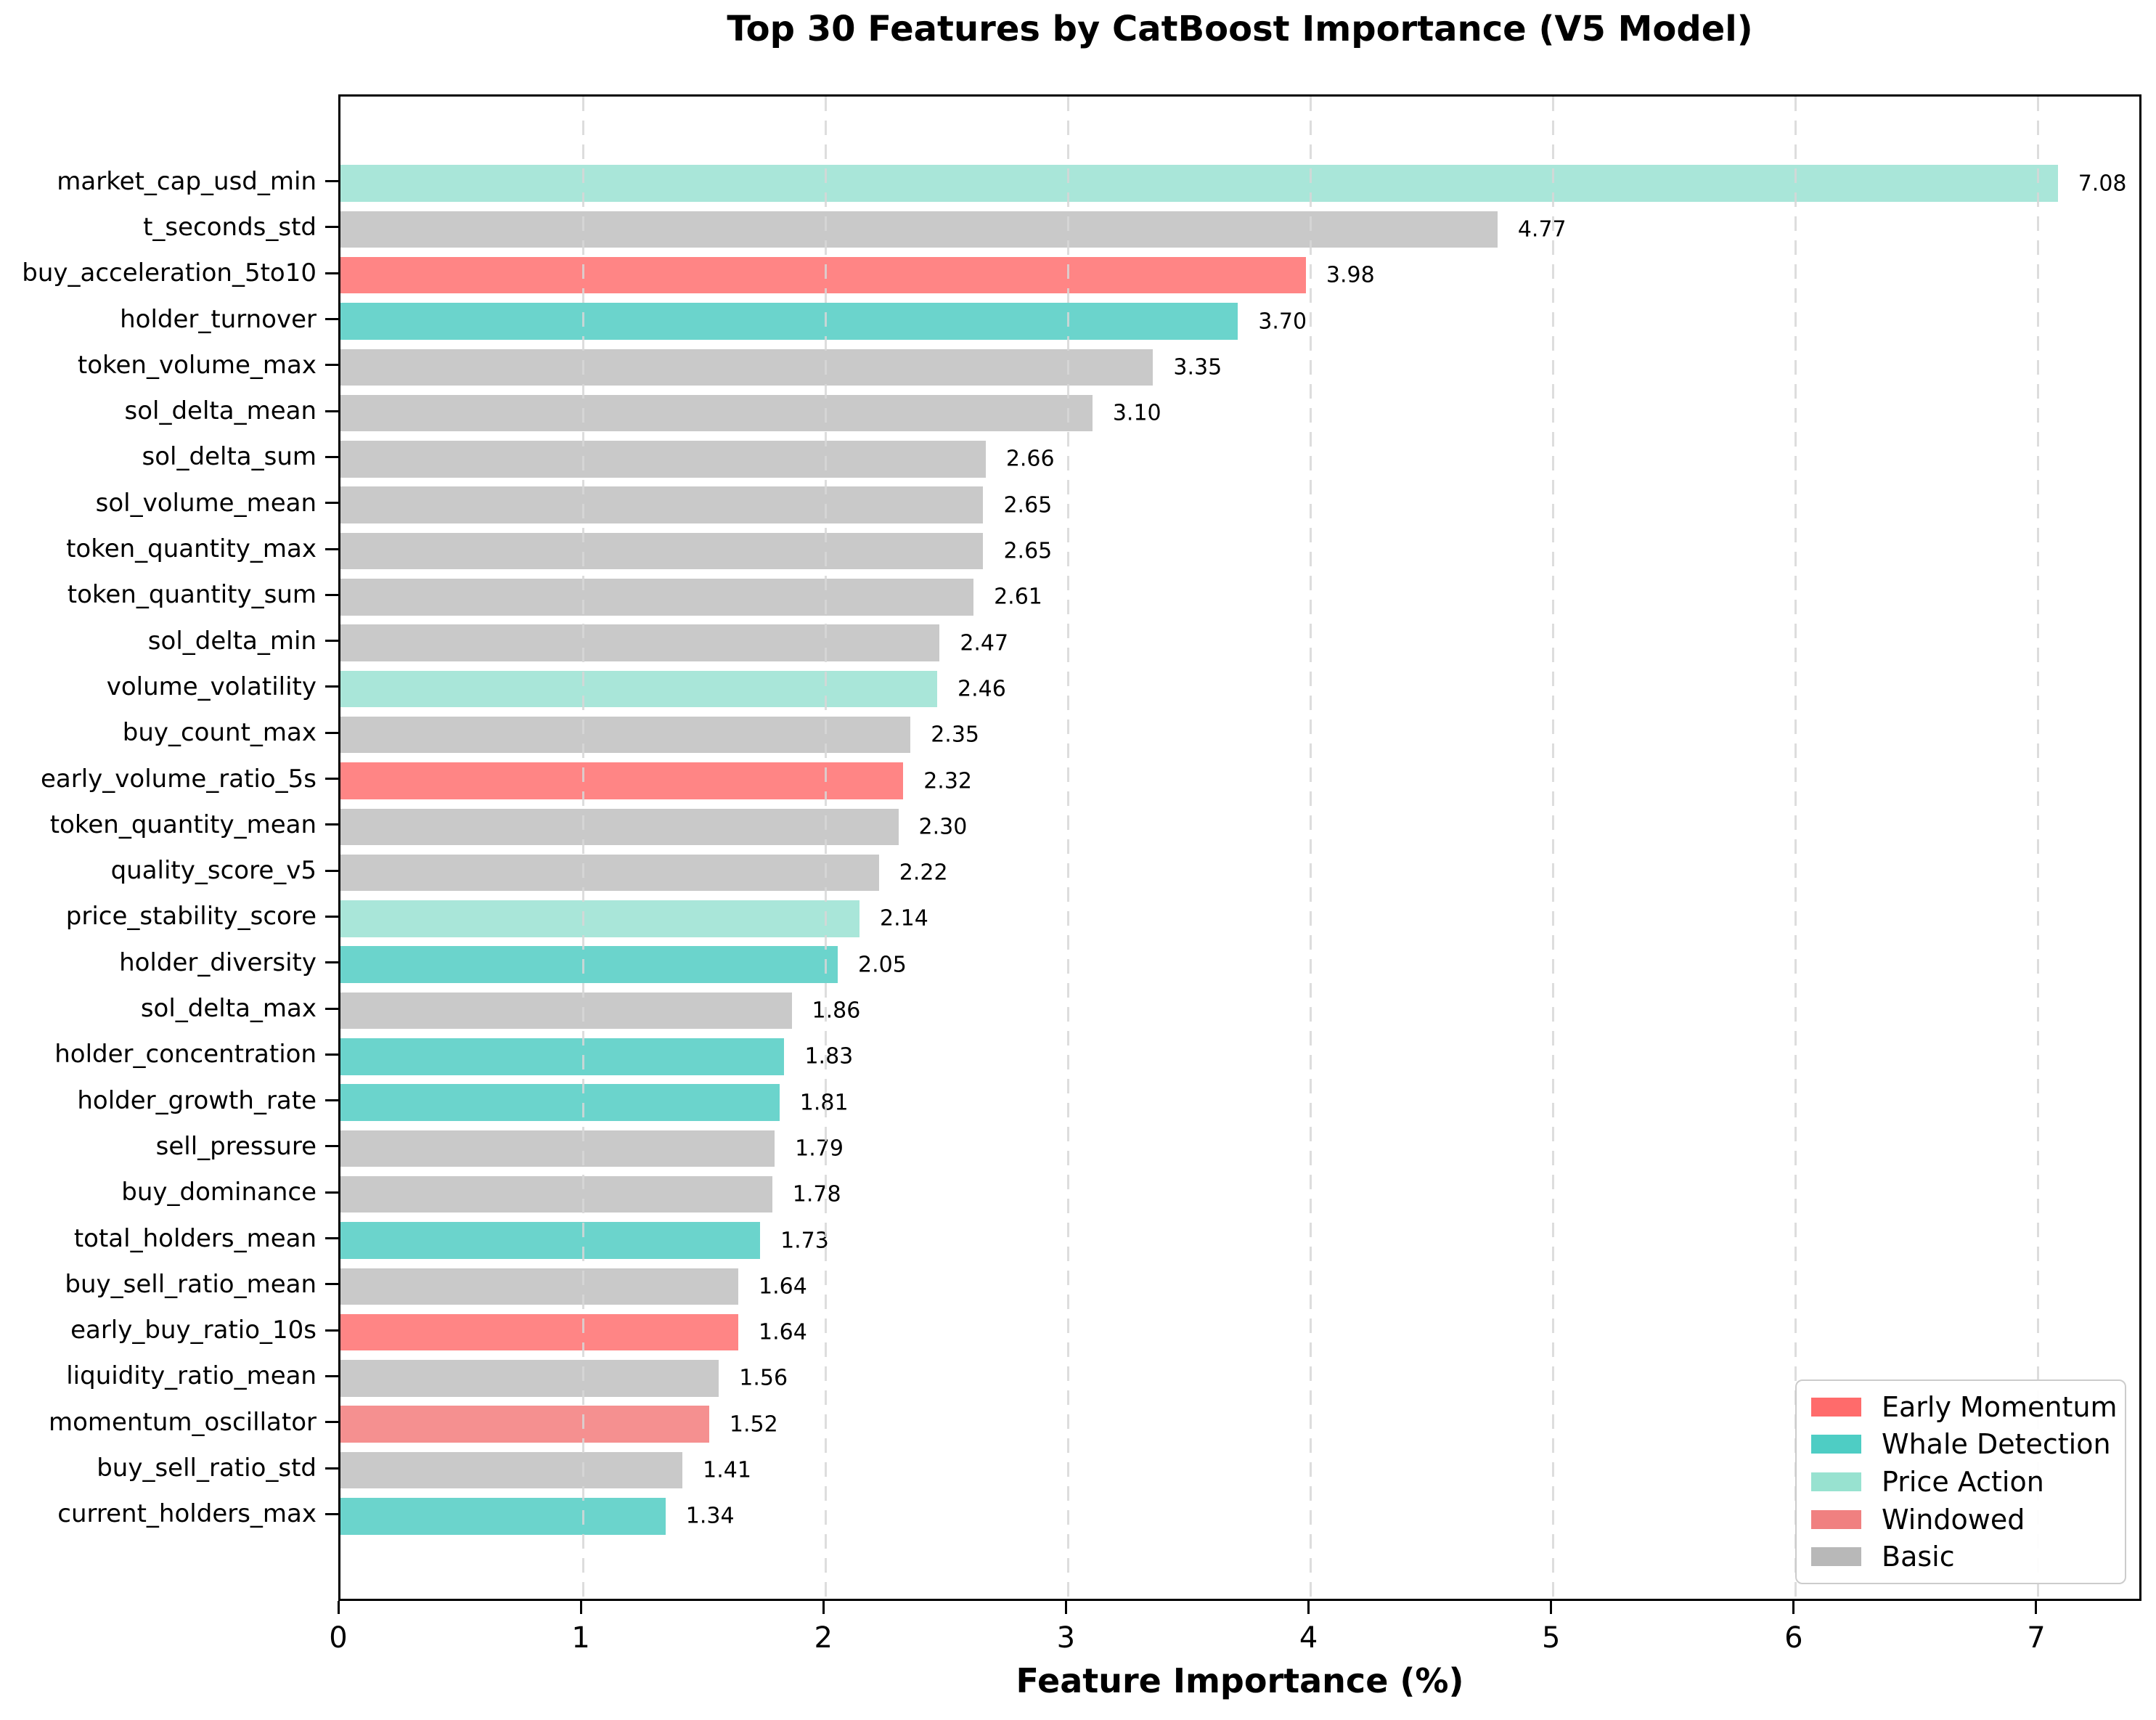 Image resolution: width=2156 pixels, height=1720 pixels. What do you see at coordinates (1836, 1407) in the screenshot?
I see `legend-swatch-early_momentum` at bounding box center [1836, 1407].